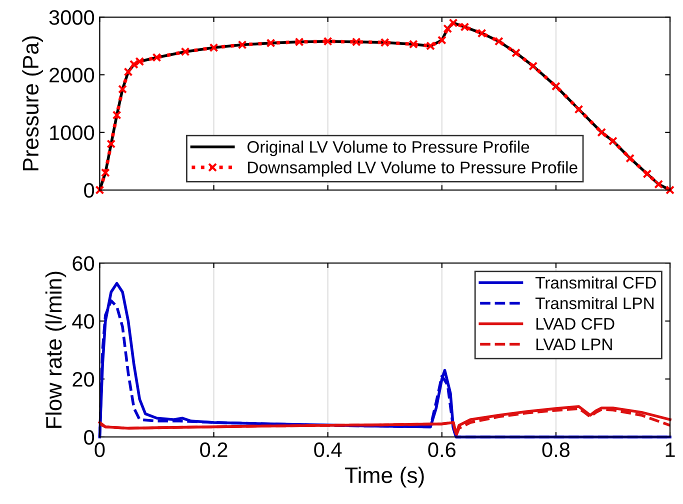 The image size is (683, 504). I want to click on y-tick-label: 3000, so click(71, 17).